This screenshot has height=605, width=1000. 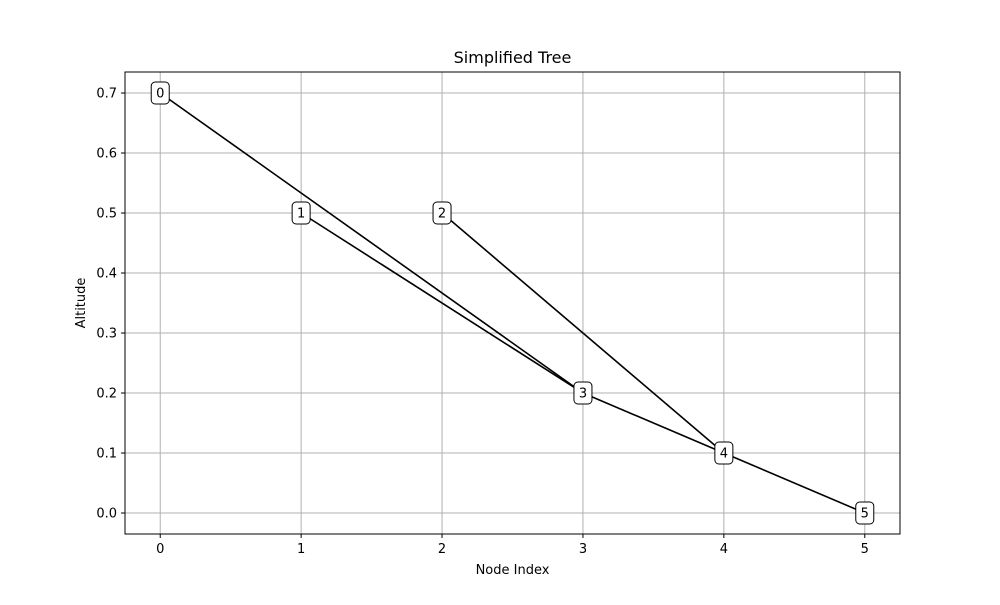 I want to click on x-tick-label: 2, so click(x=442, y=549).